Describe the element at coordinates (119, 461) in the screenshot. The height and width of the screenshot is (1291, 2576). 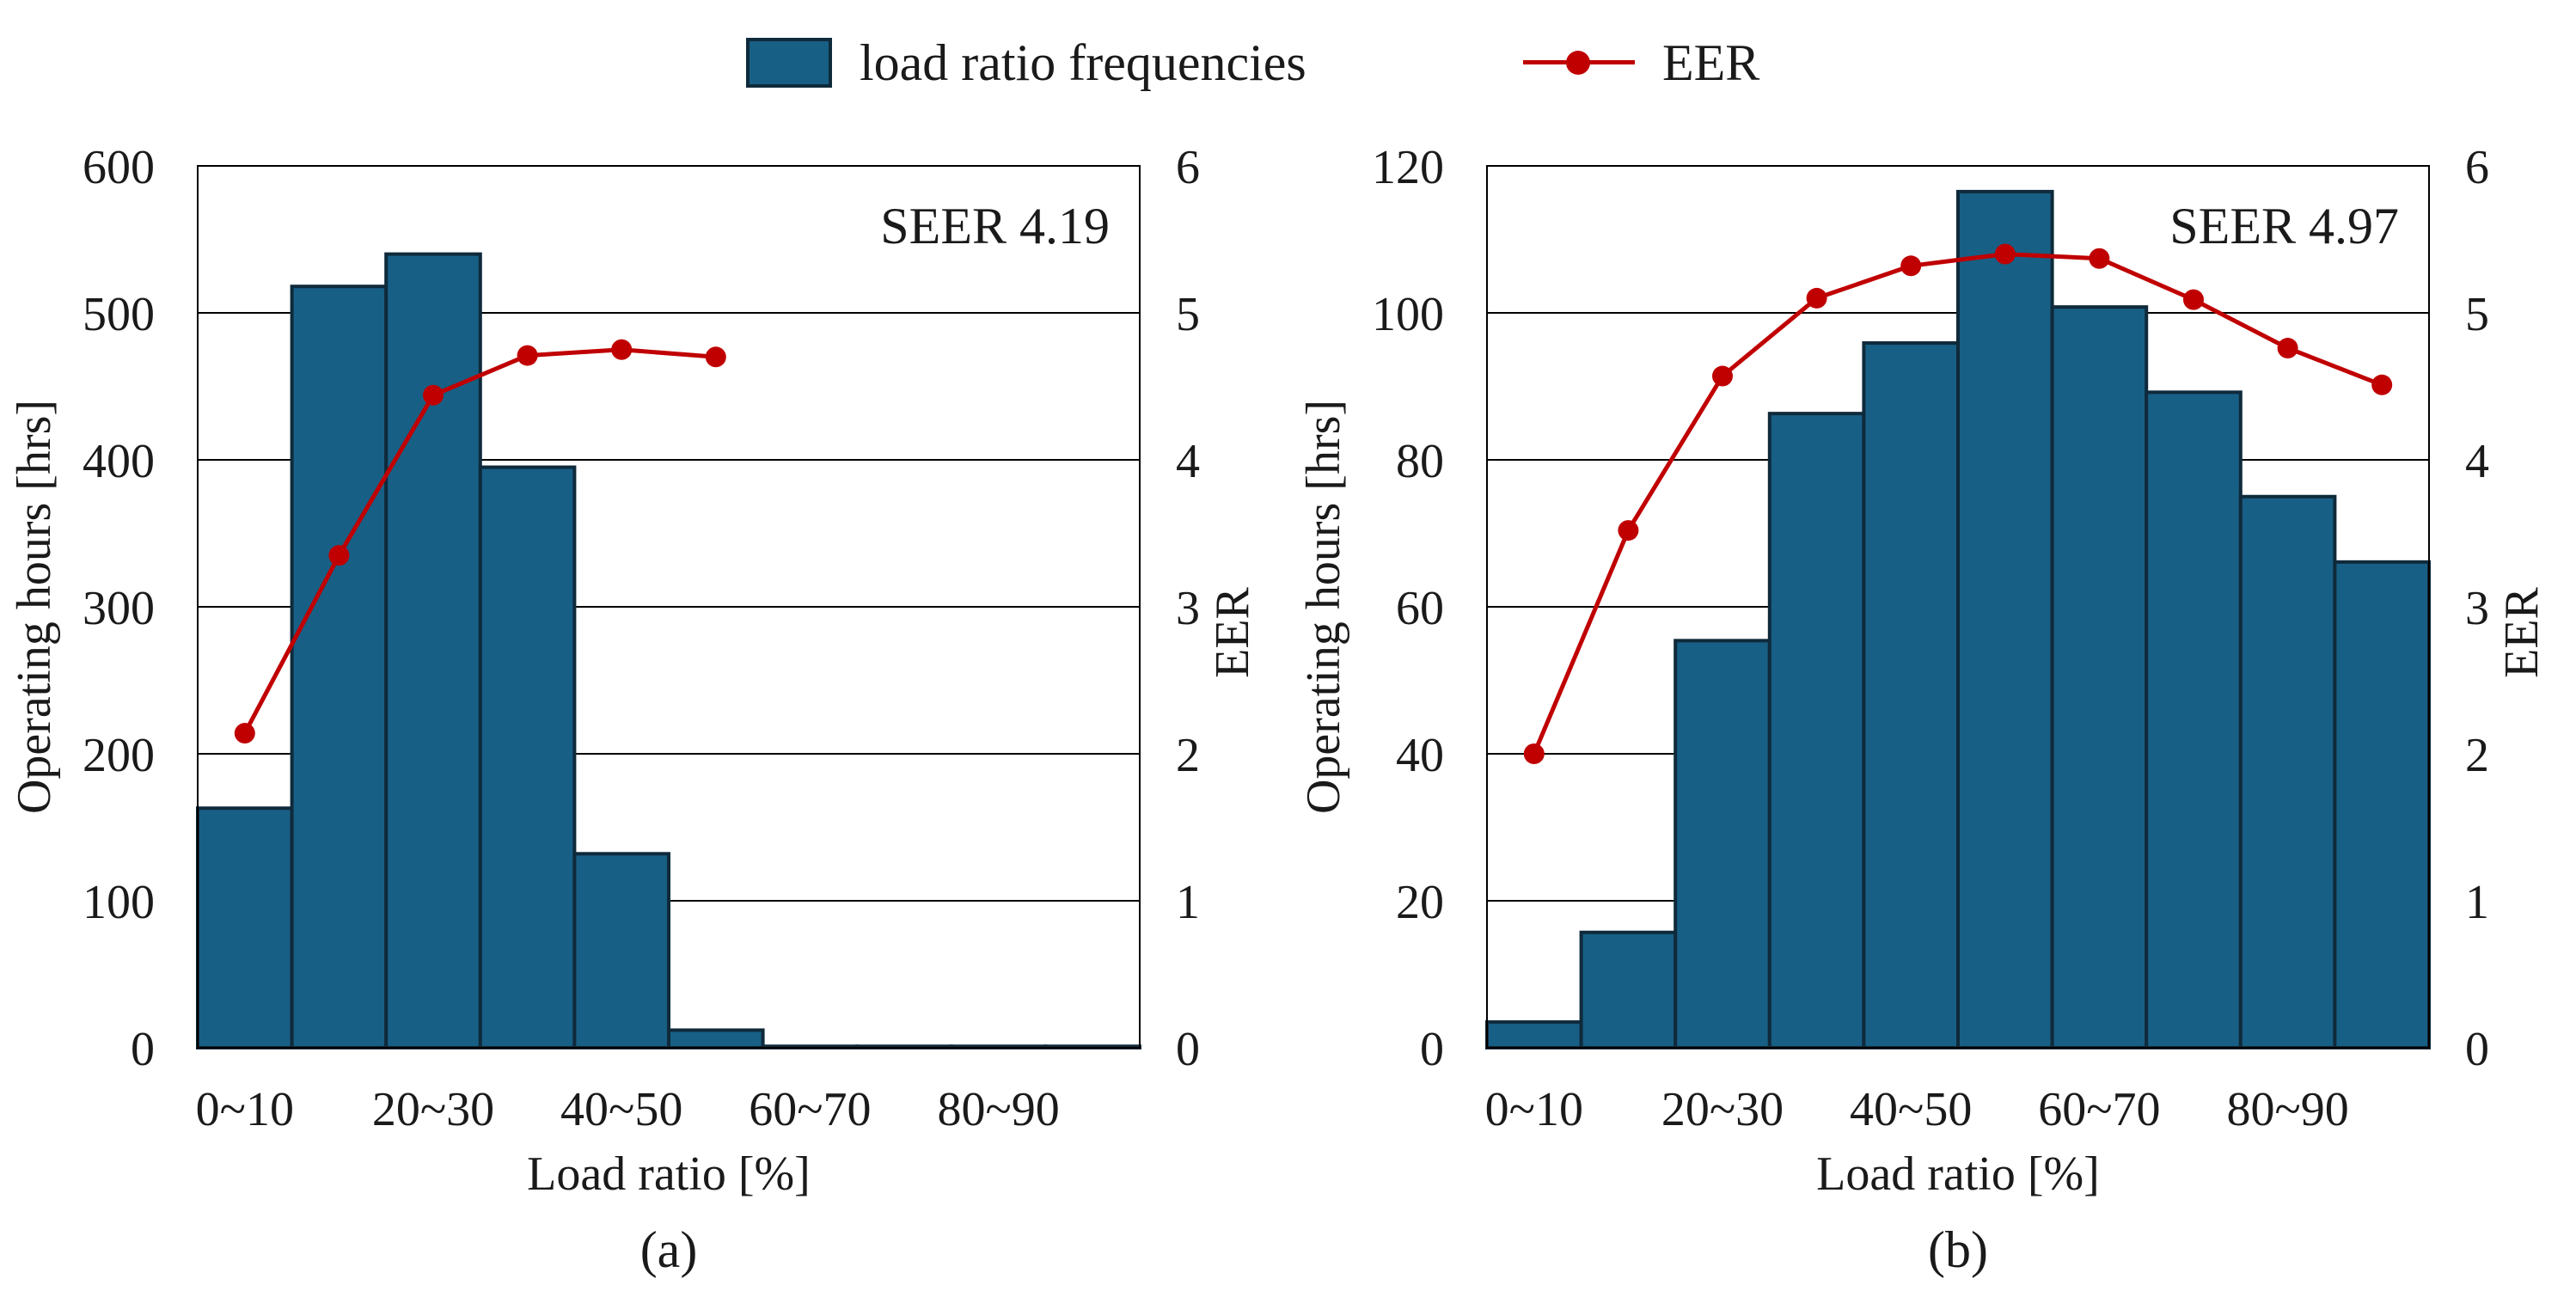
I see `y-tick-label: 400` at that location.